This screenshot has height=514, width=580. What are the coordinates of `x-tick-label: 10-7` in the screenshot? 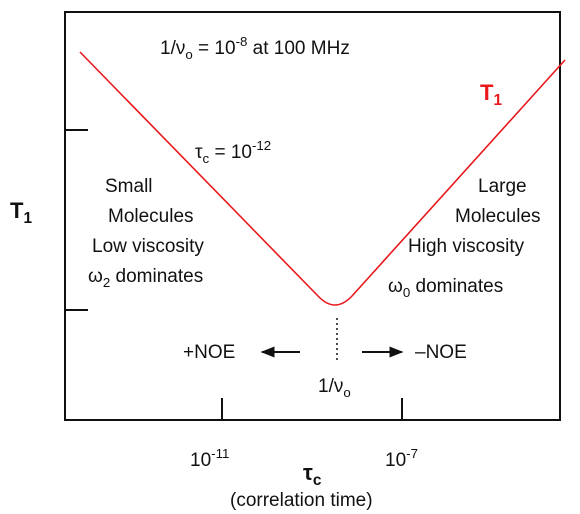 It's located at (401, 458).